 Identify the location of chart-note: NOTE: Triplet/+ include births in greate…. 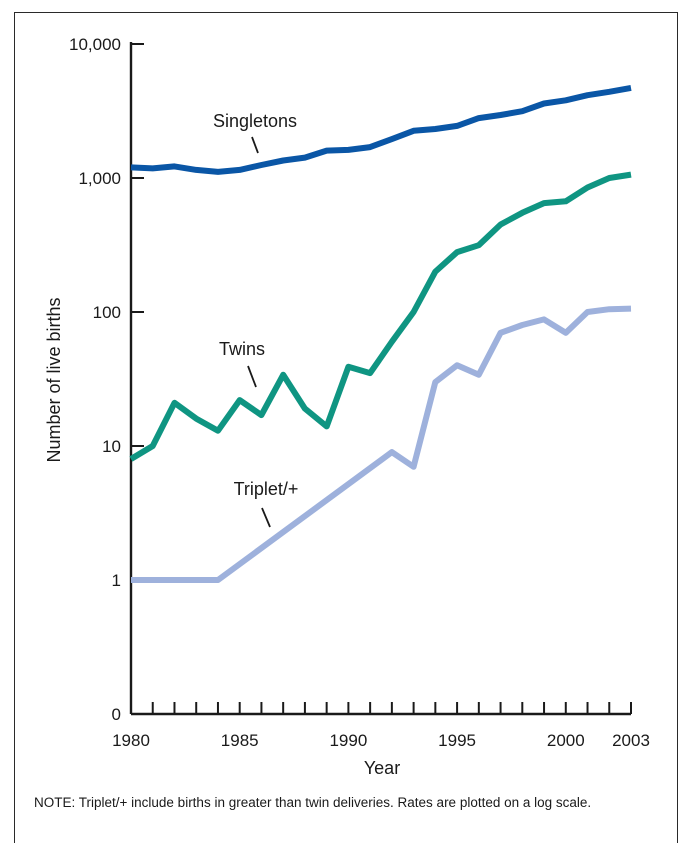
(313, 802).